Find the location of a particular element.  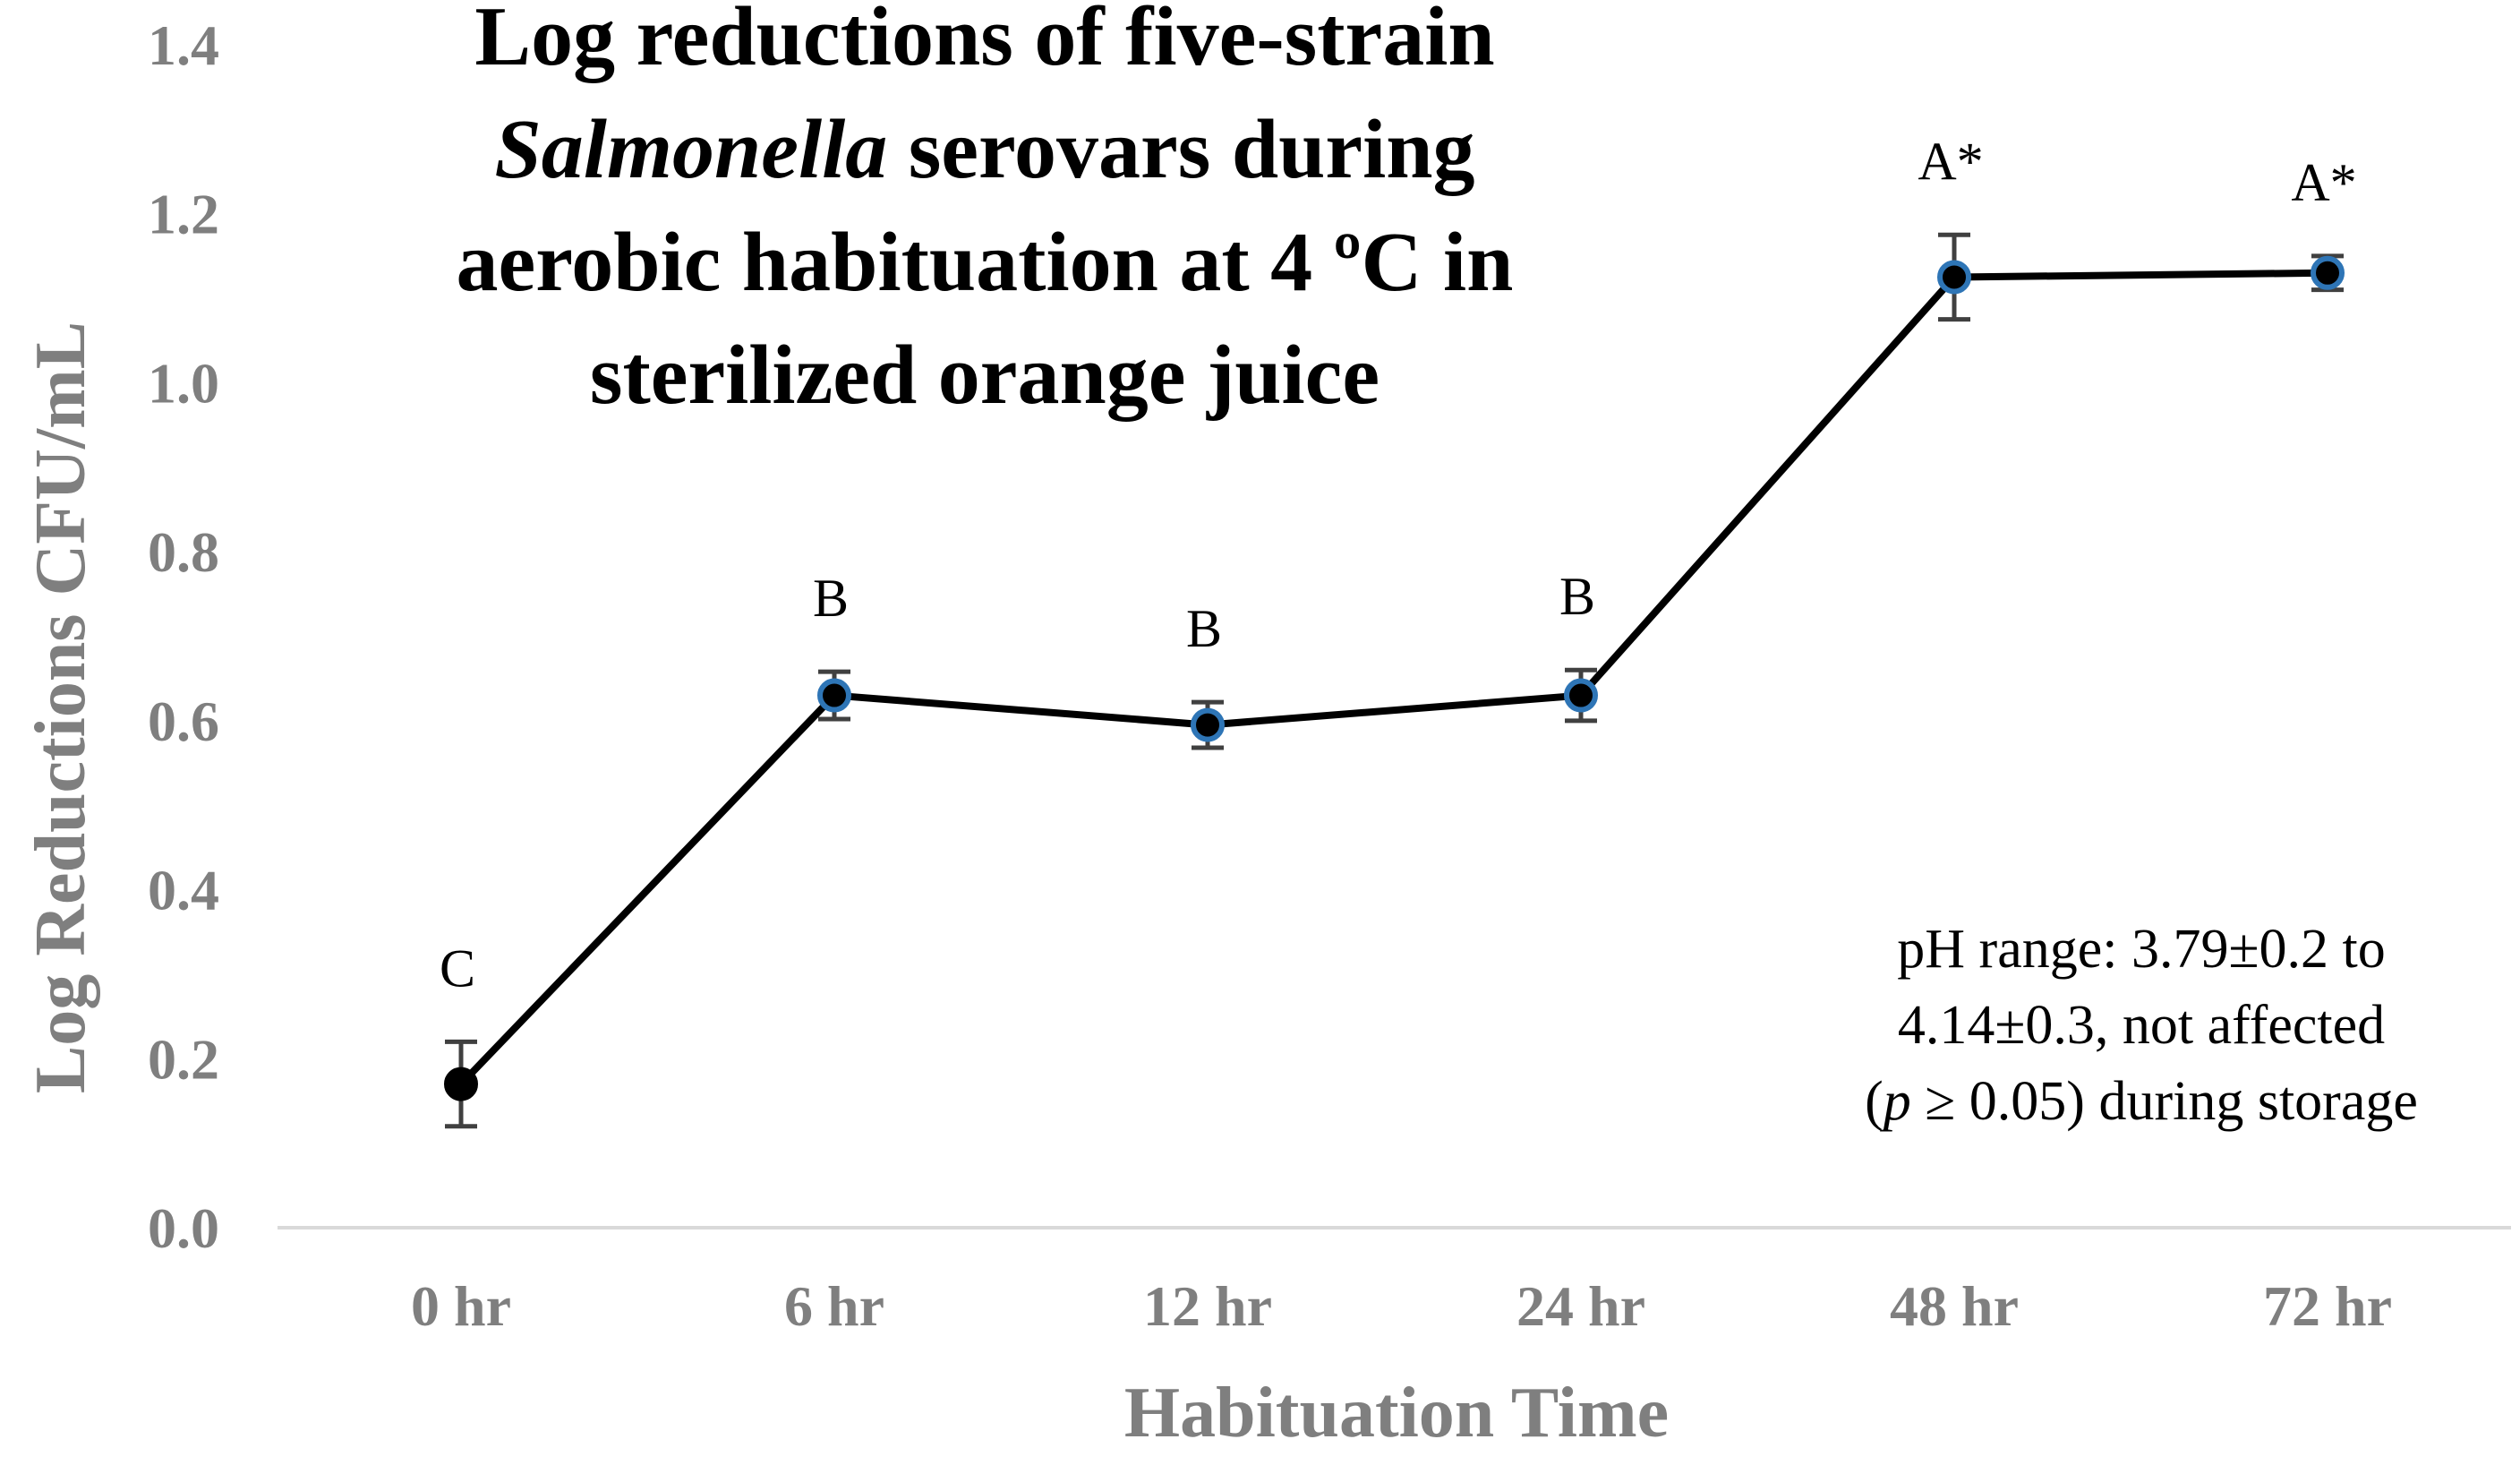

x-tick-label: 24 hr is located at coordinates (1580, 1306).